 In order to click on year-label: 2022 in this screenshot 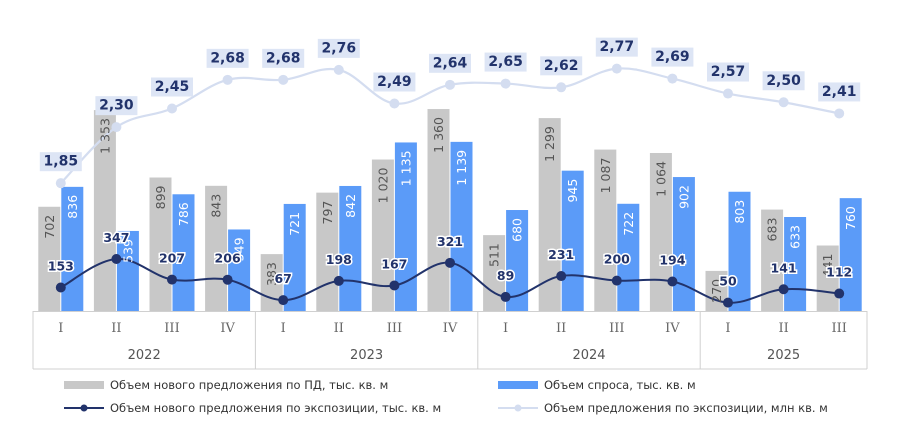, I will do `click(144, 355)`.